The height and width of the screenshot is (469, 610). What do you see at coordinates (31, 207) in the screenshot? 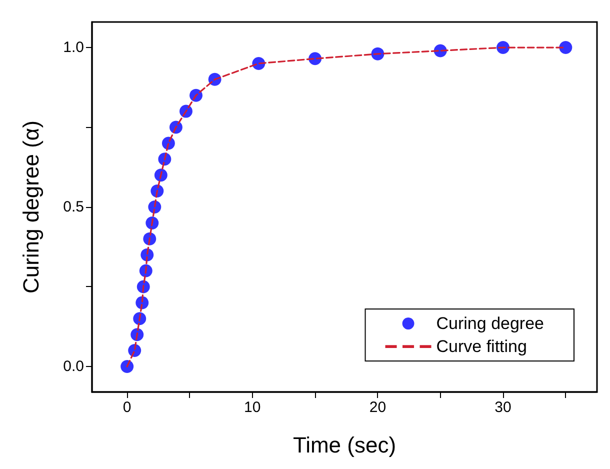
I see `y-axis-title: Curing degree (α)` at bounding box center [31, 207].